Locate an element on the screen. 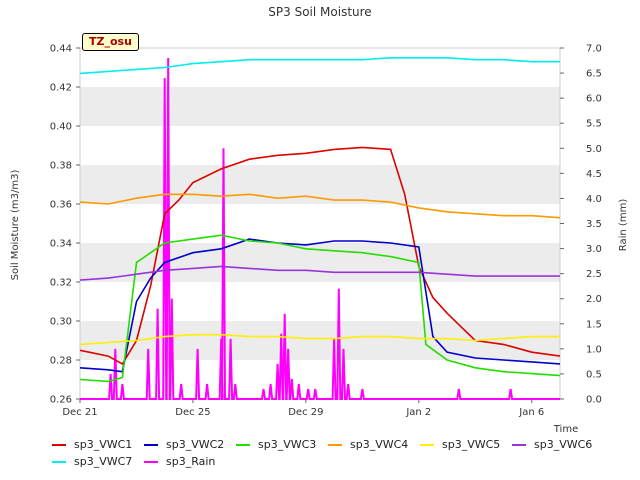 The image size is (640, 480). y2-tick-label: 1.5 is located at coordinates (594, 324).